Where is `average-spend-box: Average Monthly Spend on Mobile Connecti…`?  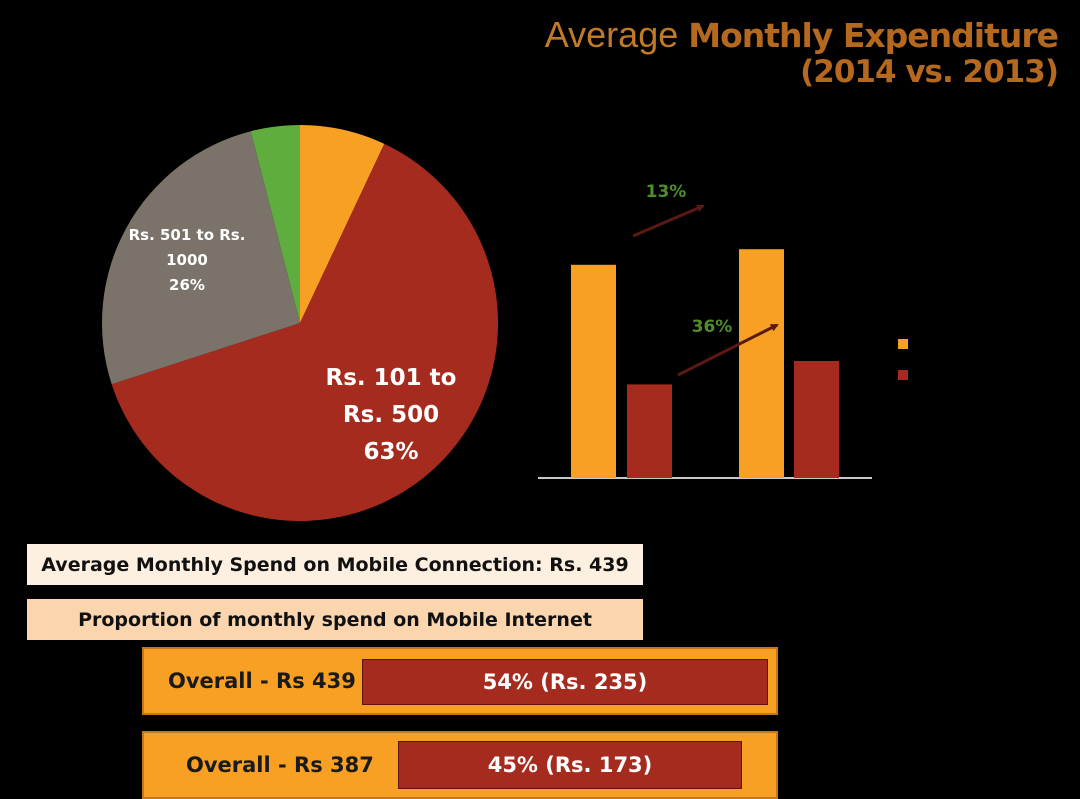
average-spend-box: Average Monthly Spend on Mobile Connecti… is located at coordinates (335, 564).